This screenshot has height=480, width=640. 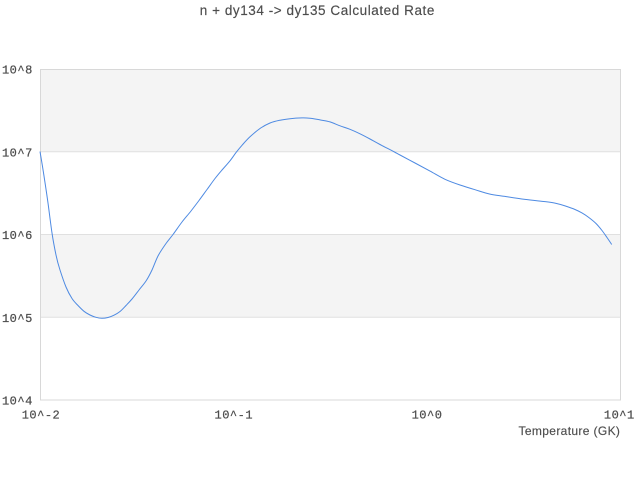 What do you see at coordinates (234, 416) in the screenshot?
I see `svg-text: 10^-1` at bounding box center [234, 416].